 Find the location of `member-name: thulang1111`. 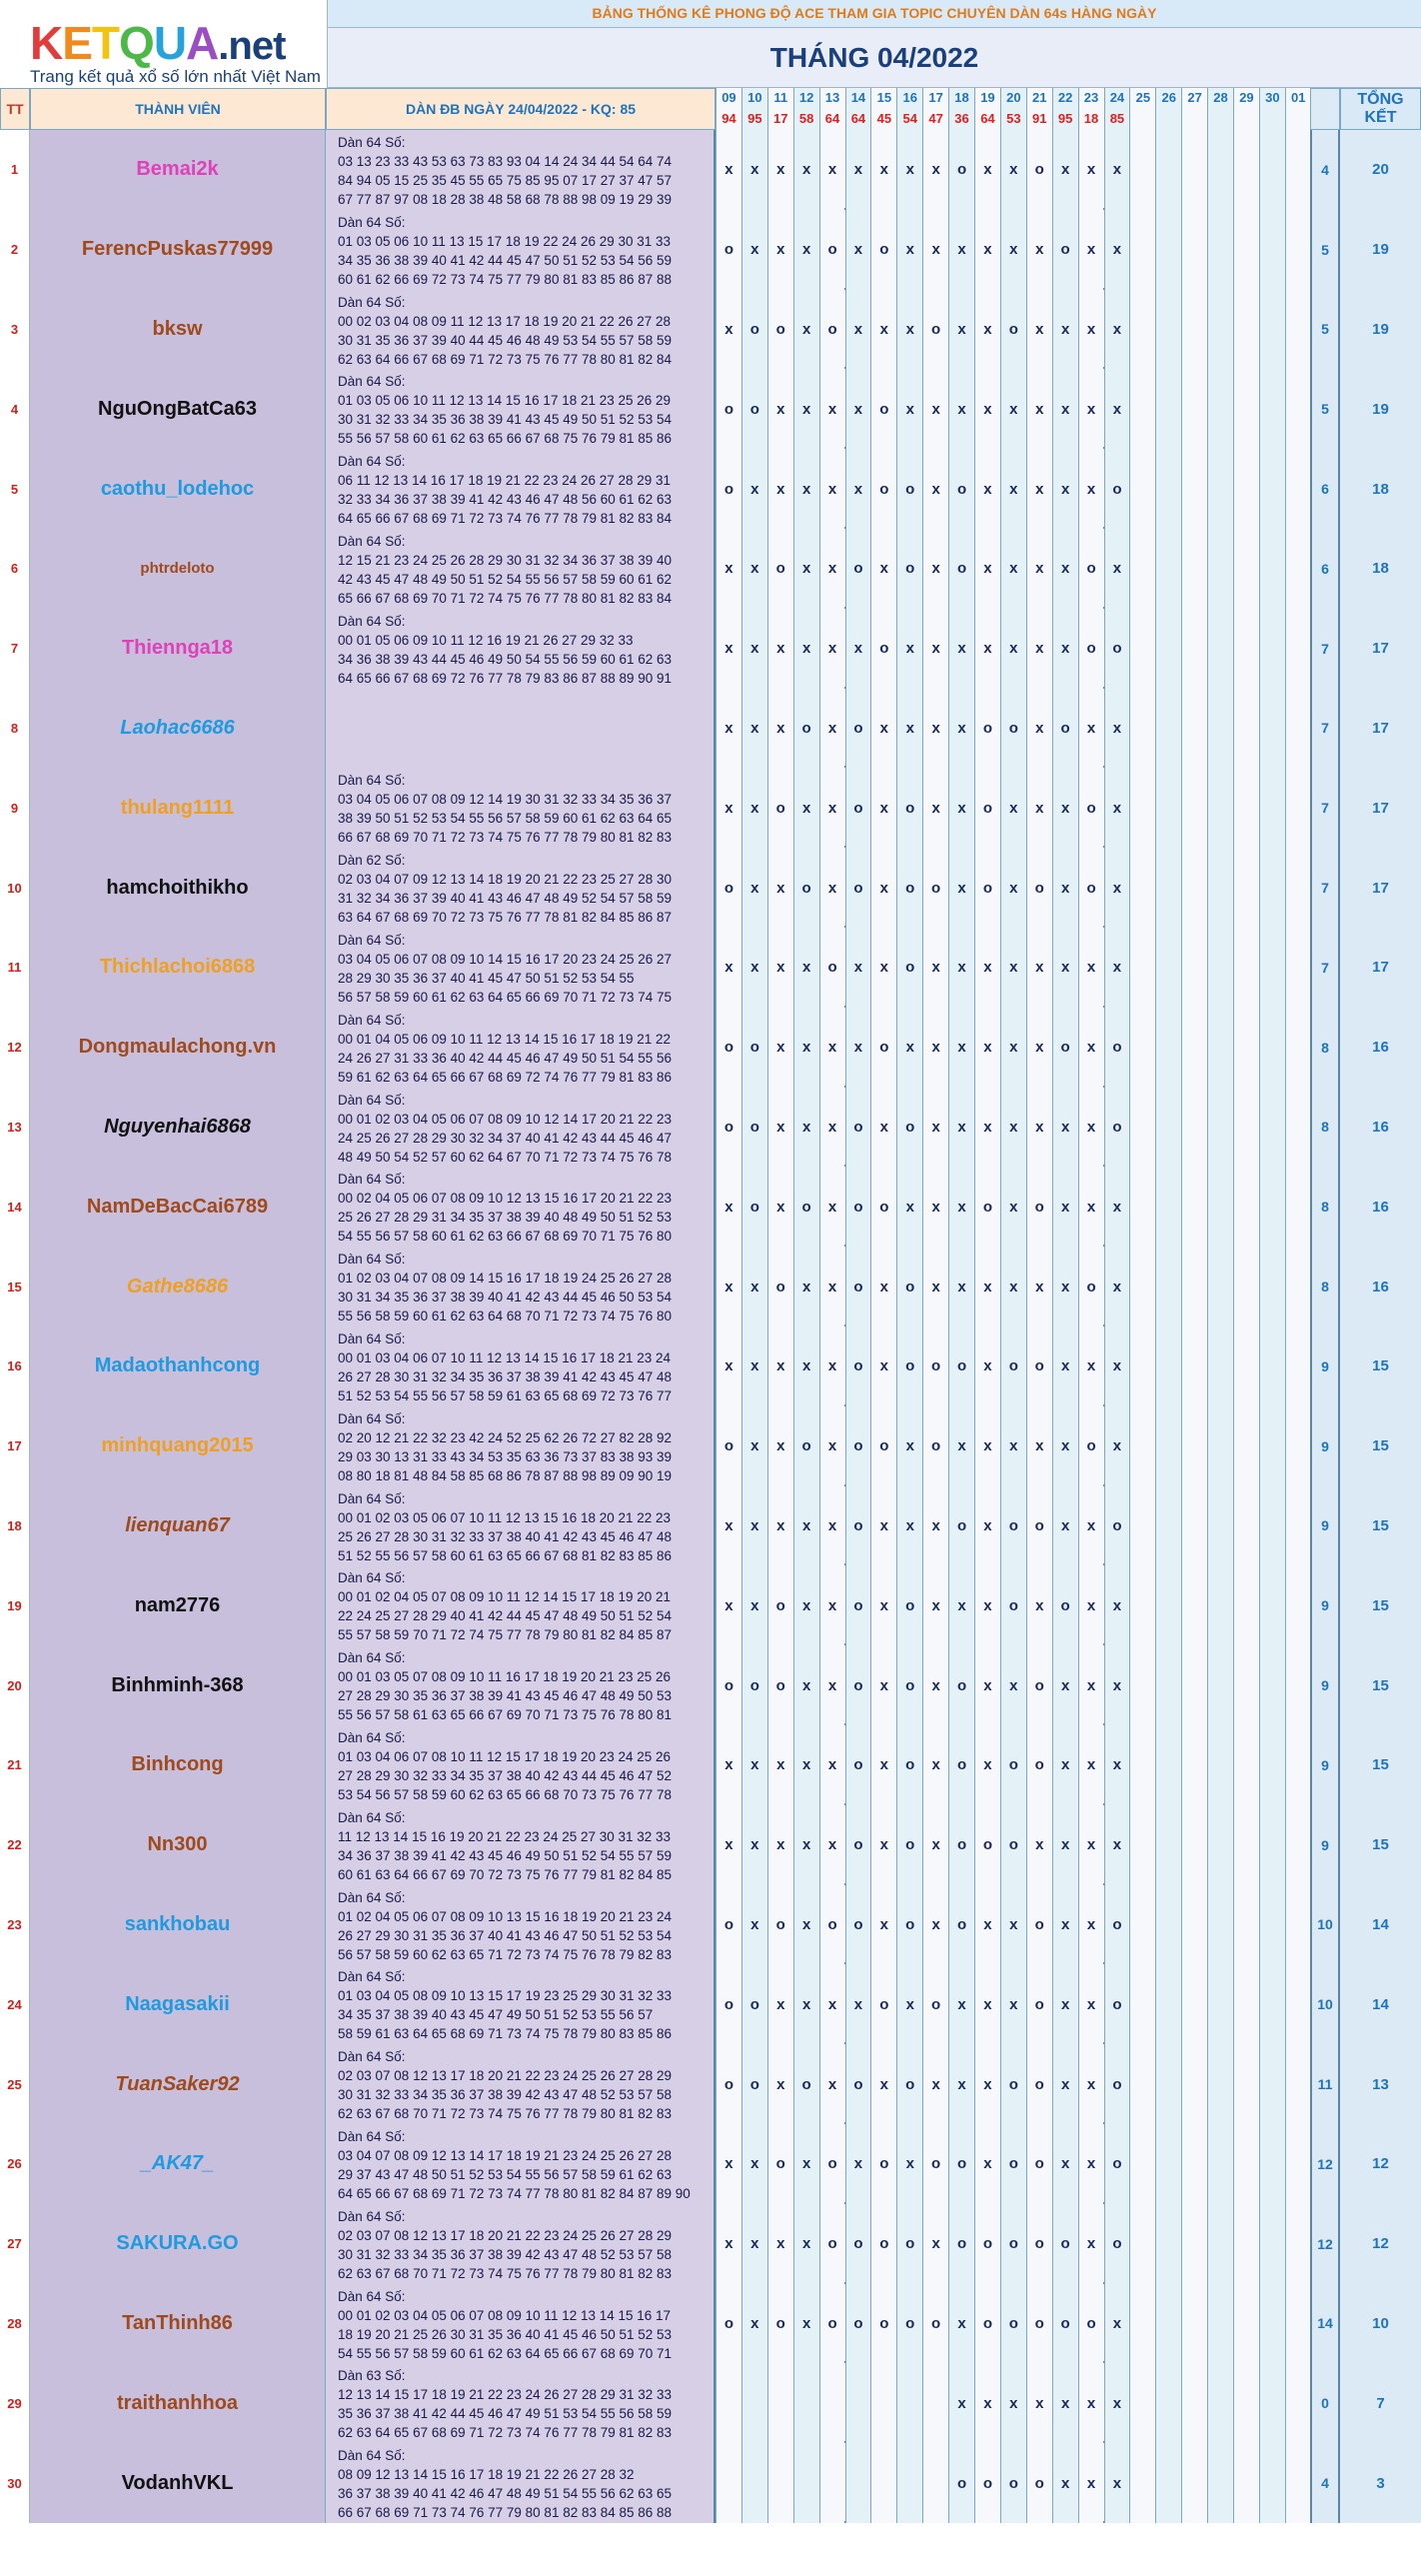

member-name: thulang1111 is located at coordinates (178, 808).